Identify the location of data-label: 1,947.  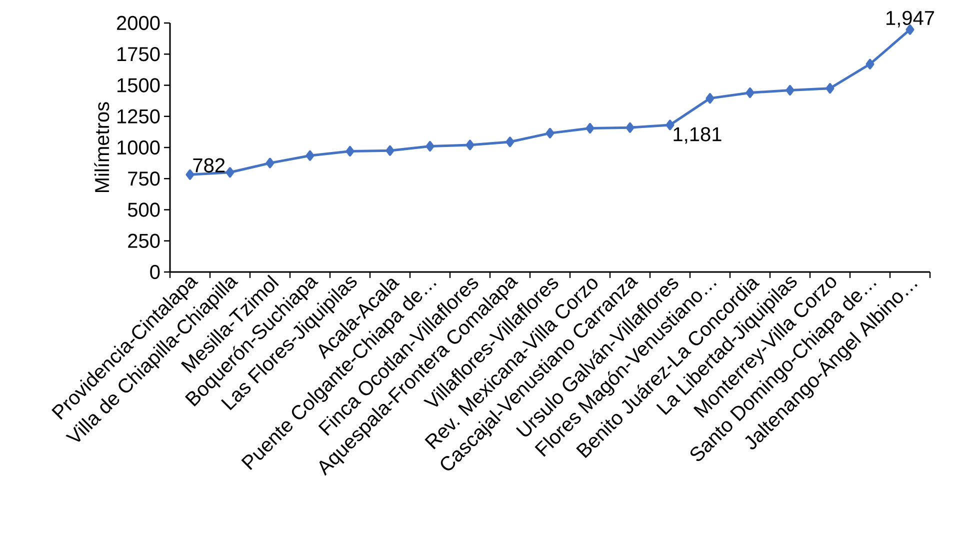
(910, 19).